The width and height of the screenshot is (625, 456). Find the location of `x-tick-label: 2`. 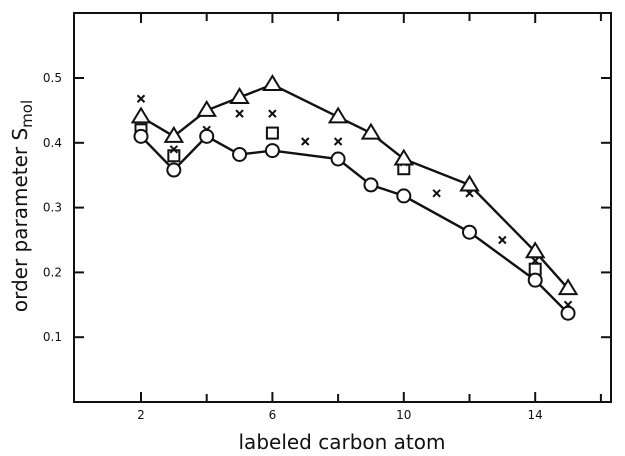

x-tick-label: 2 is located at coordinates (141, 415).